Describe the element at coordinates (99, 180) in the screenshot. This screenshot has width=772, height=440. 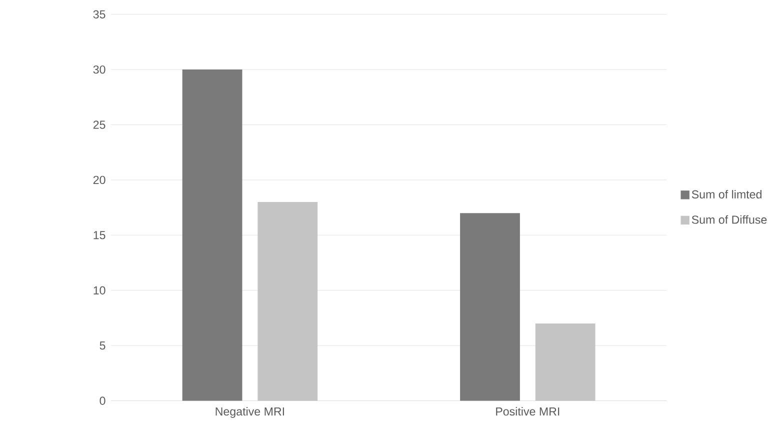
I see `y-tick-label: 20` at that location.